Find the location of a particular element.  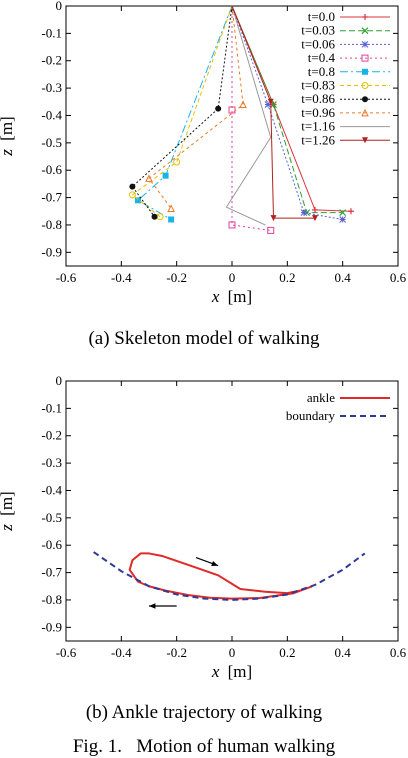

series-line-boundary is located at coordinates (229, 576).